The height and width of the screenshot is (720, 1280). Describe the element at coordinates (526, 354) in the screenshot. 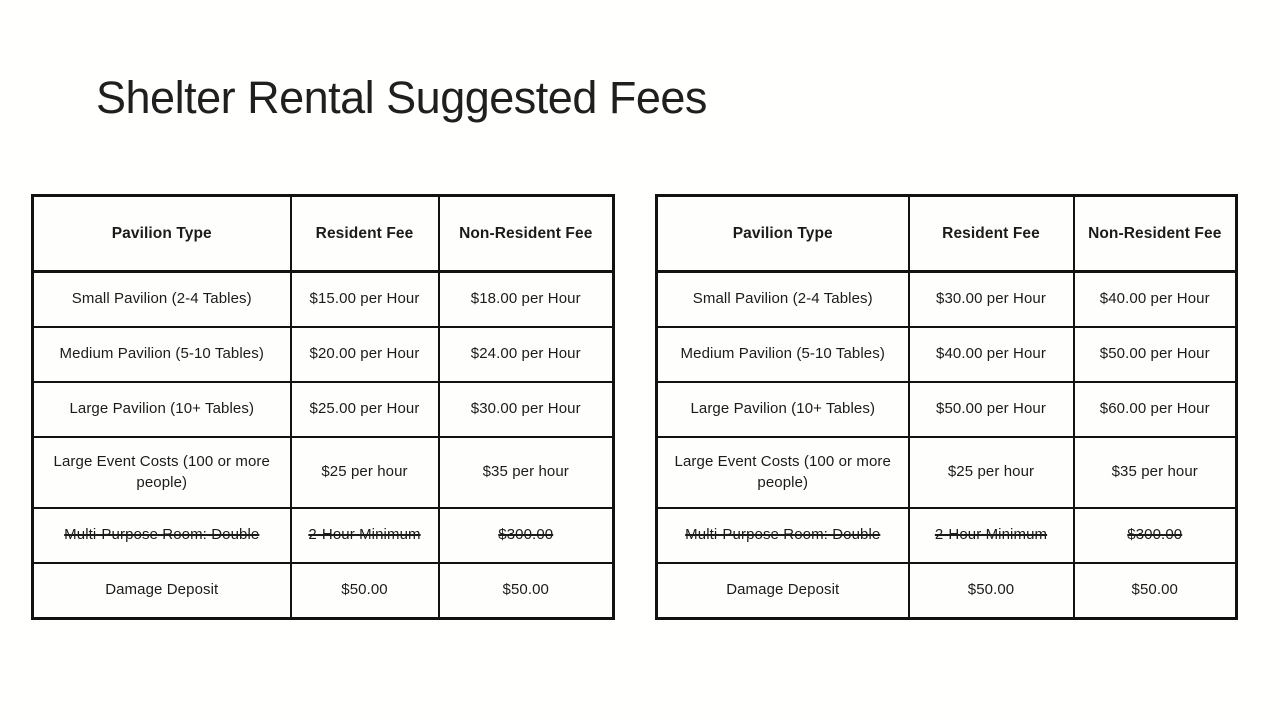

I see `table-cell: $24.00 per Hour` at that location.